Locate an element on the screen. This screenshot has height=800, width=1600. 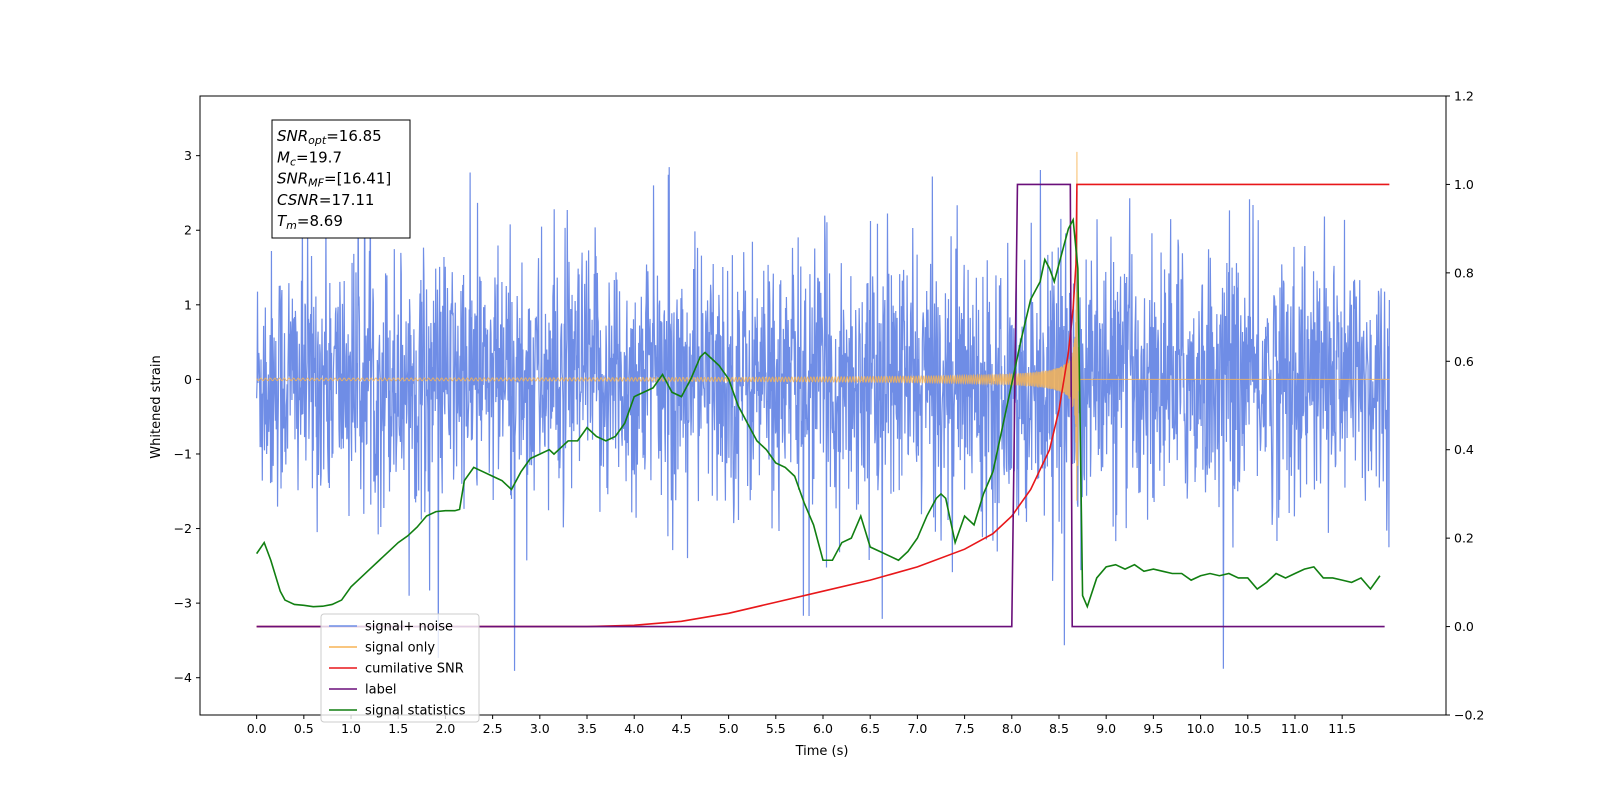
y2-tick-label-0: 1.2 is located at coordinates (1464, 96).